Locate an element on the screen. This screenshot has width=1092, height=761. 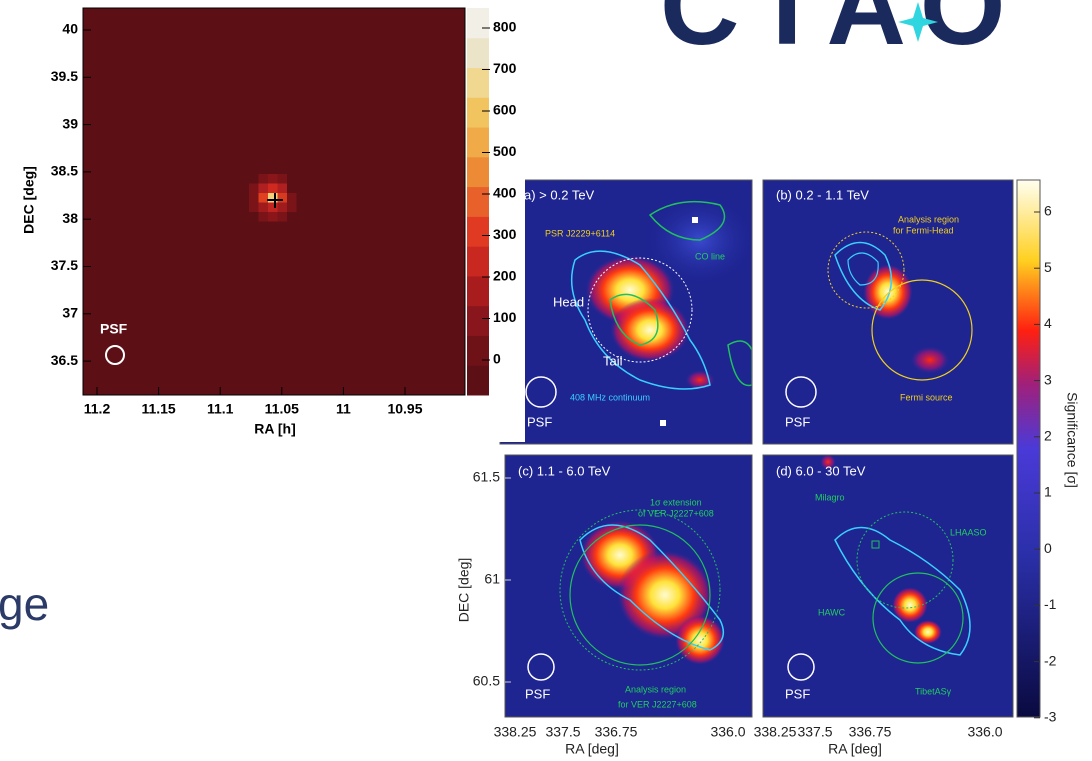
annotation: LHAASO is located at coordinates (968, 532).